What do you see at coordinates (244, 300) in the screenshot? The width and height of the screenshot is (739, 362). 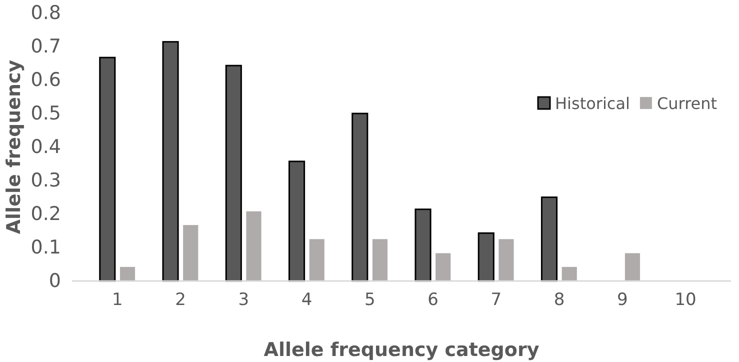 I see `x-tick-label: 3` at bounding box center [244, 300].